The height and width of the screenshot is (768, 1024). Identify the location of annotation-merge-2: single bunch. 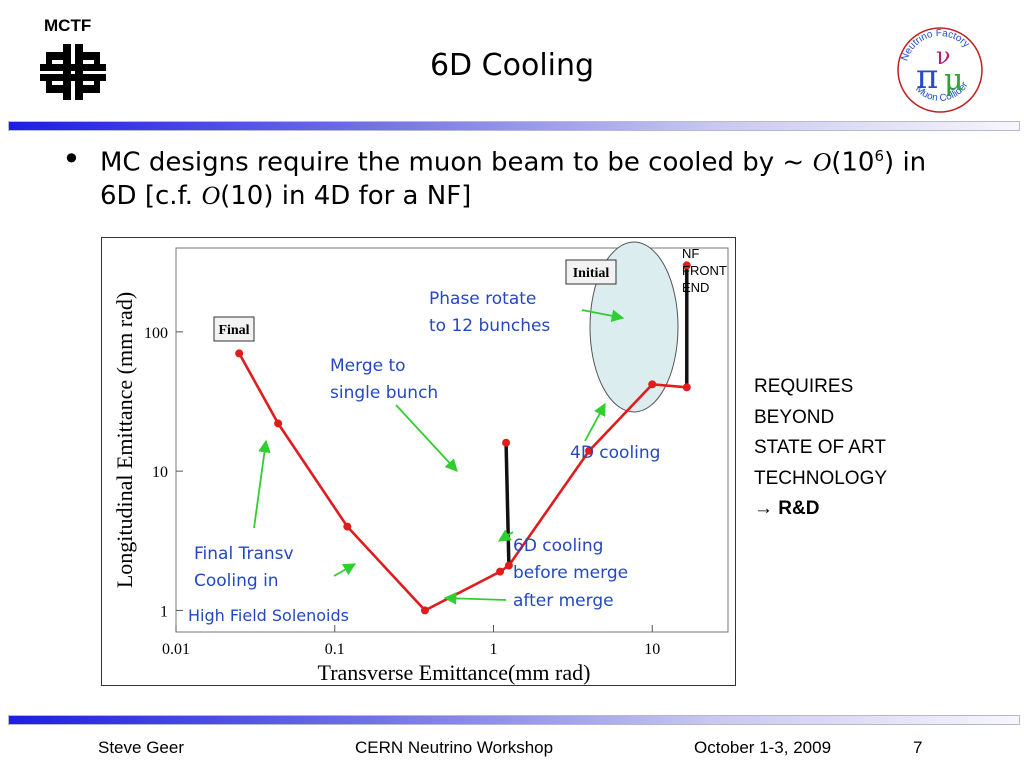
(384, 393).